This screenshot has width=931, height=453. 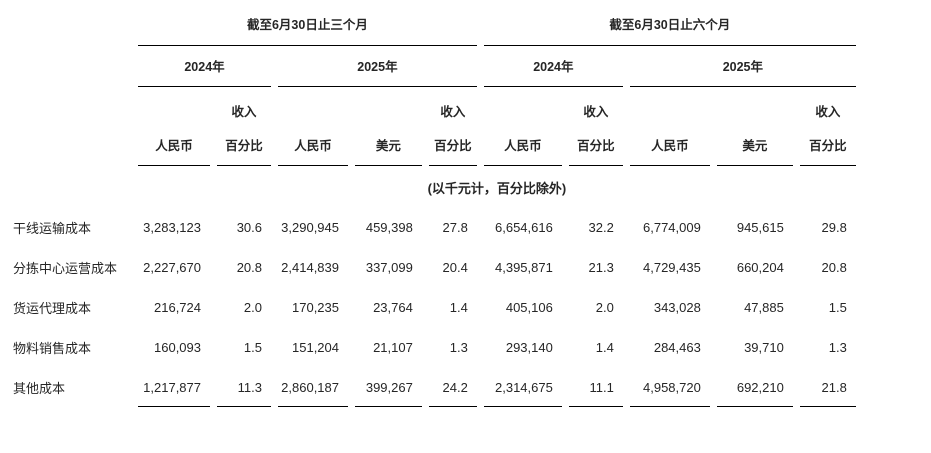 What do you see at coordinates (389, 267) in the screenshot?
I see `data-cell: 337,099` at bounding box center [389, 267].